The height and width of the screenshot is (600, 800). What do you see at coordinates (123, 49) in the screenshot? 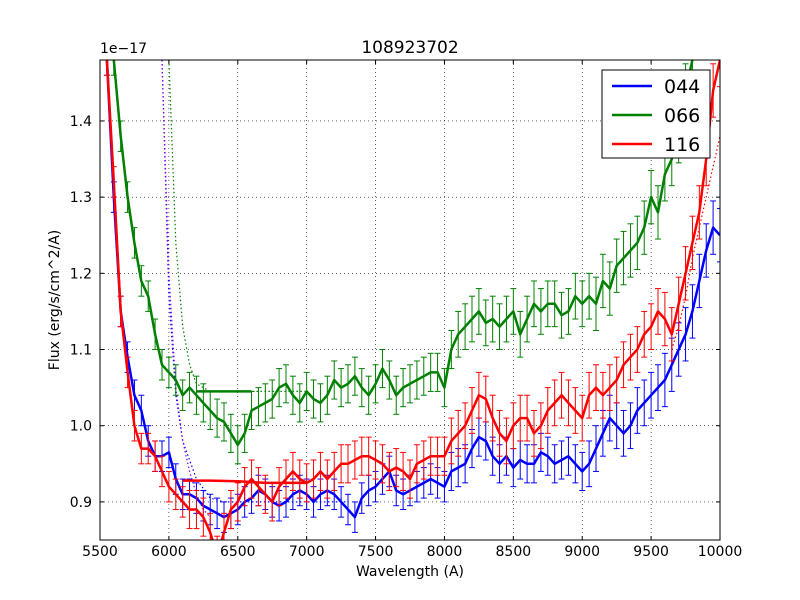
I see `y-offset-label: 1e−17` at bounding box center [123, 49].